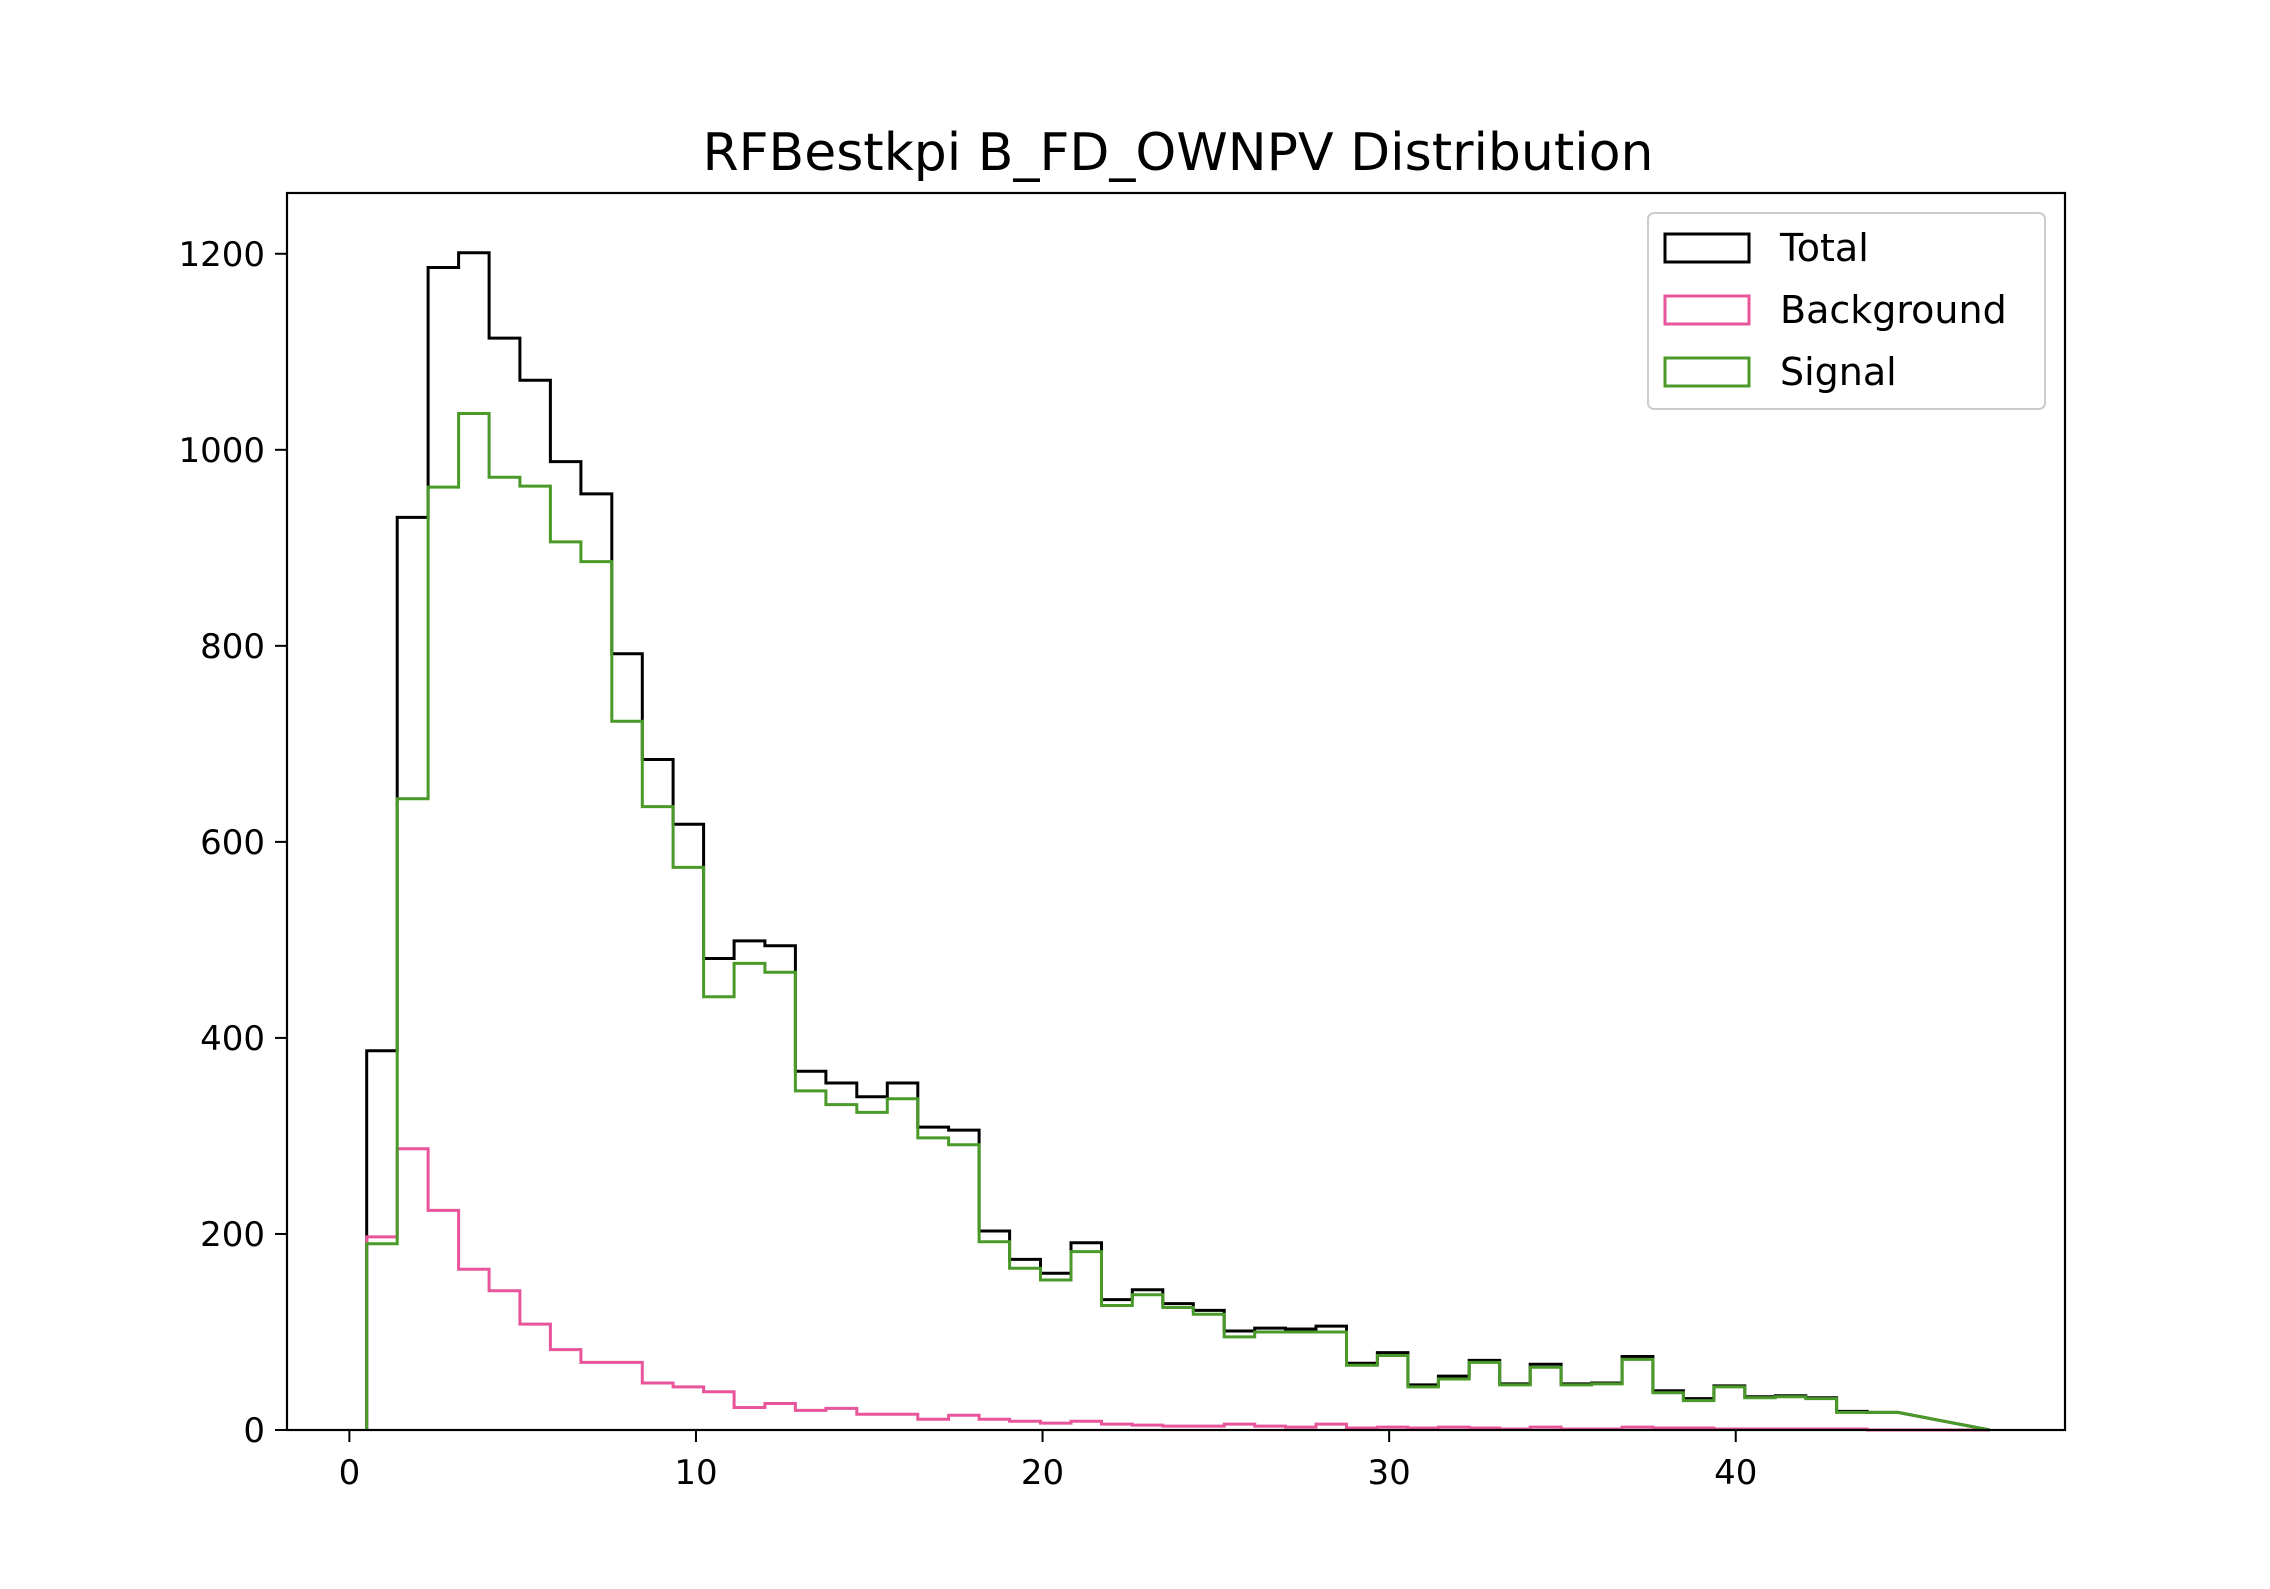 This screenshot has height=1589, width=2270. Describe the element at coordinates (1178, 153) in the screenshot. I see `chart-title: RFBestkpi B_FD_OWNPV Distribution` at that location.